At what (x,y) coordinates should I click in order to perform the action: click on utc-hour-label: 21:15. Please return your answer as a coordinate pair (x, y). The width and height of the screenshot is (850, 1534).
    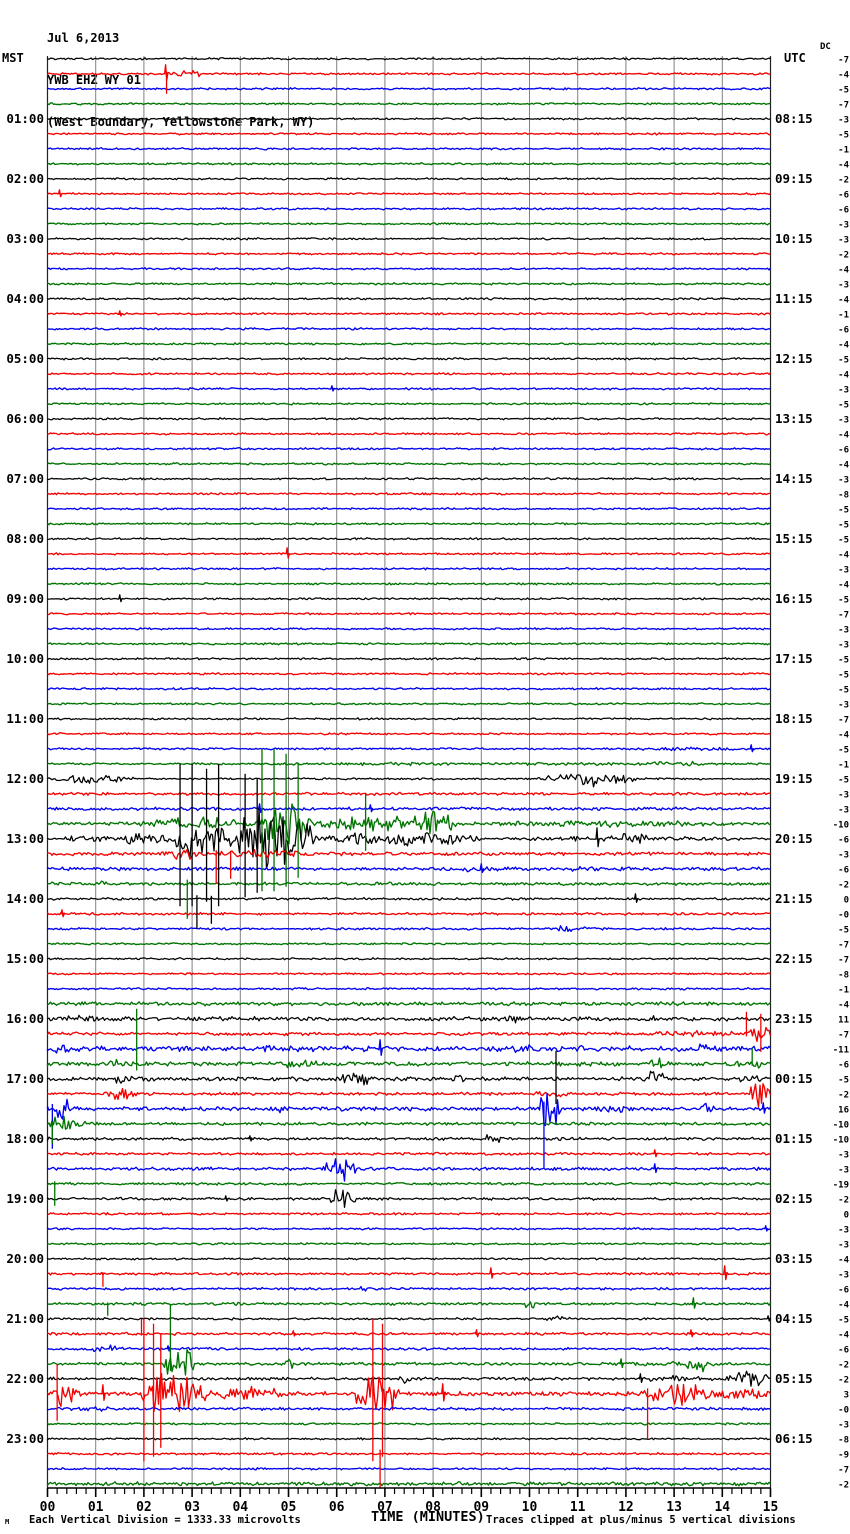
    Looking at the image, I should click on (794, 898).